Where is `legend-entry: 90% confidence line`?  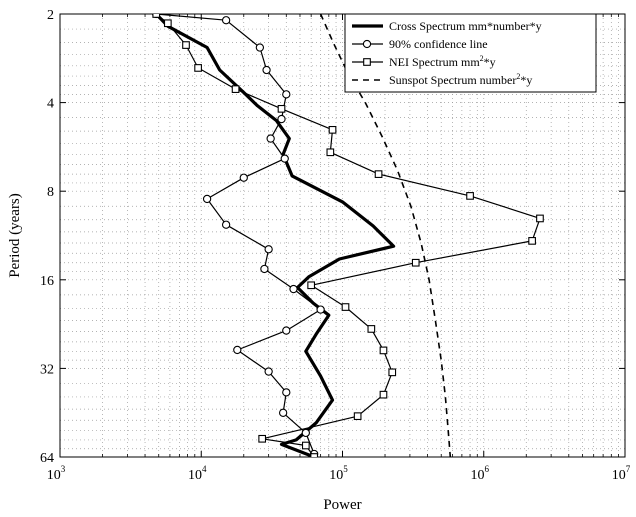 legend-entry: 90% confidence line is located at coordinates (420, 44).